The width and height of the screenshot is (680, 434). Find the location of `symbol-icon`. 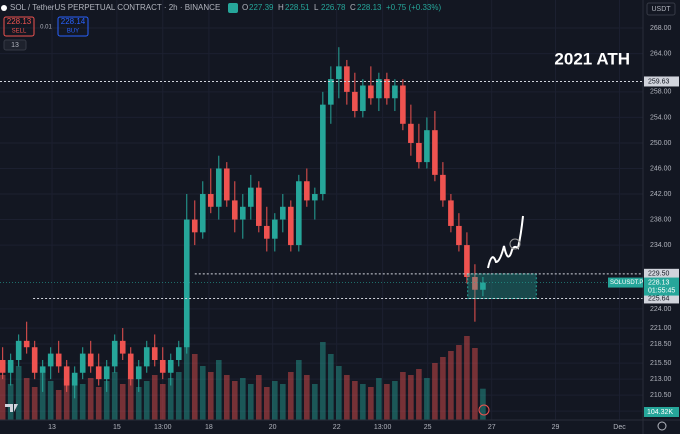

symbol-icon is located at coordinates (4, 8).